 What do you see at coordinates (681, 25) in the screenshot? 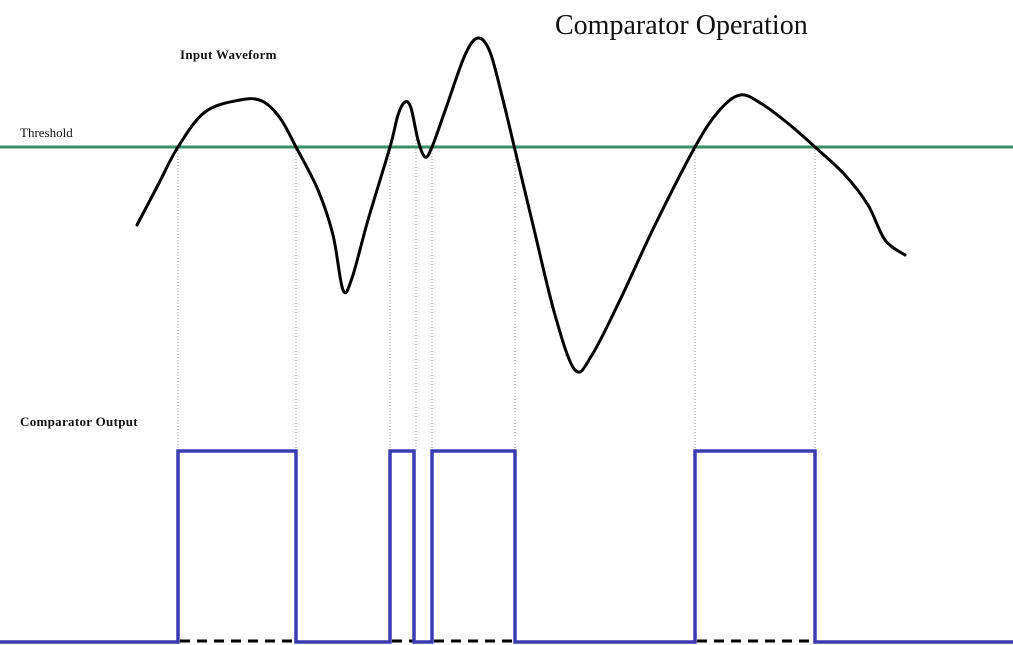
I see `title: Comparator Operation` at bounding box center [681, 25].